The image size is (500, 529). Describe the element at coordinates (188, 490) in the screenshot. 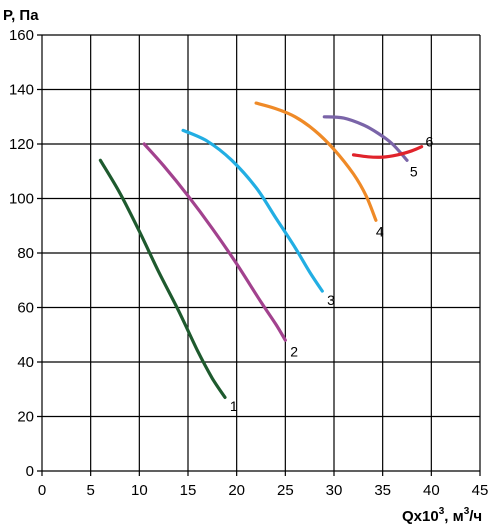

I see `x-tick-label: 15` at that location.